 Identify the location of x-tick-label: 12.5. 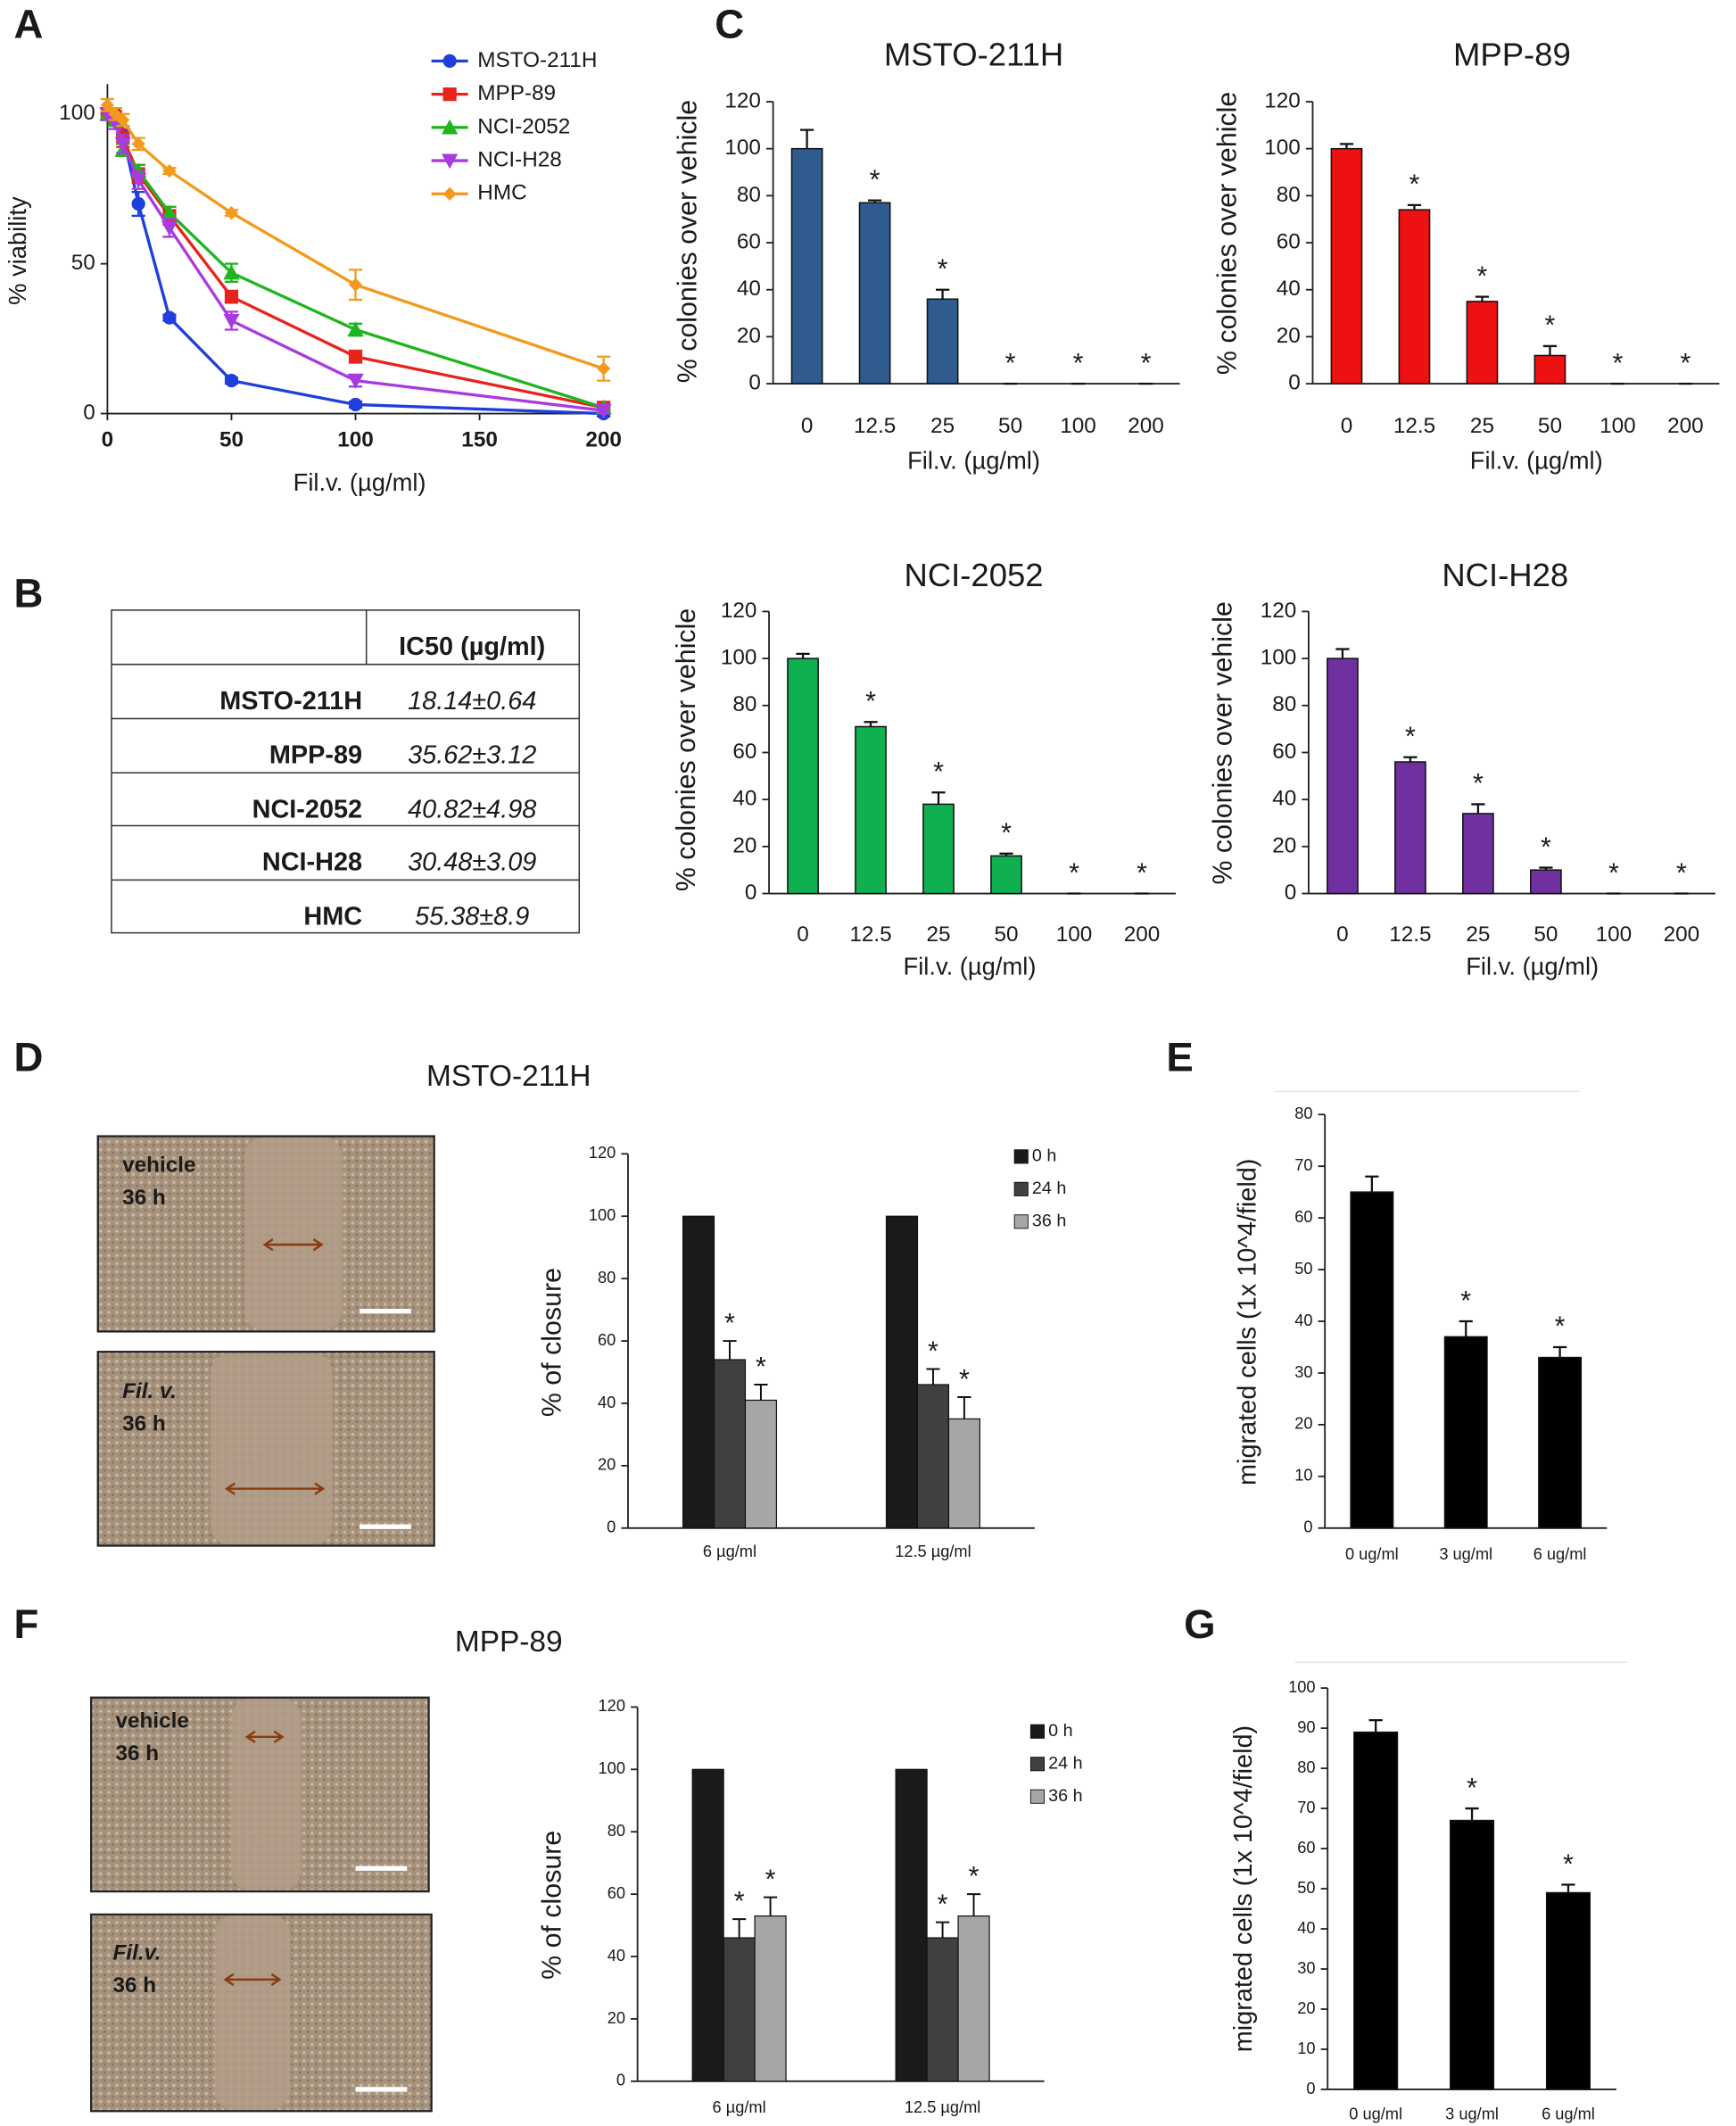
(870, 934).